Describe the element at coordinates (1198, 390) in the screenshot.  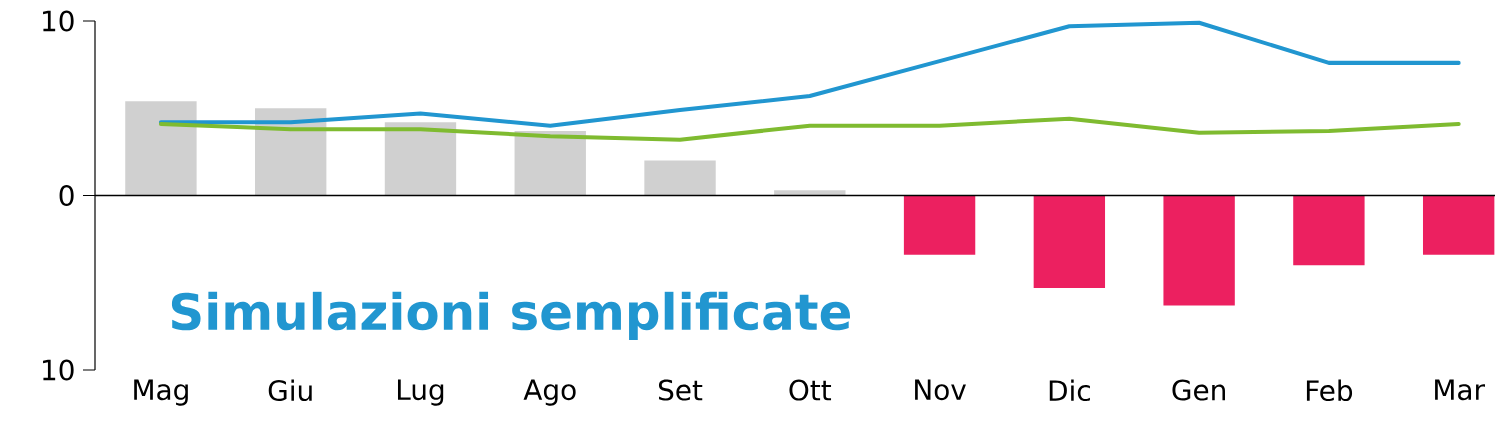
I see `x-tick-label: Gen` at that location.